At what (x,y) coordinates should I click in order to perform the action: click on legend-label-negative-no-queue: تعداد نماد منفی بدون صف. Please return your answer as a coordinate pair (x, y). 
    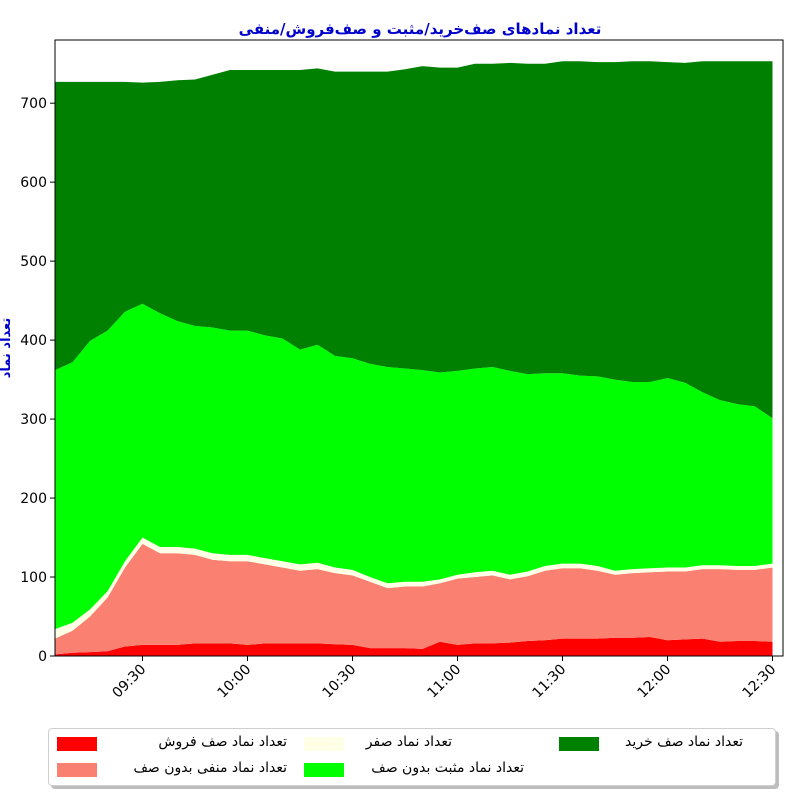
    Looking at the image, I should click on (210, 768).